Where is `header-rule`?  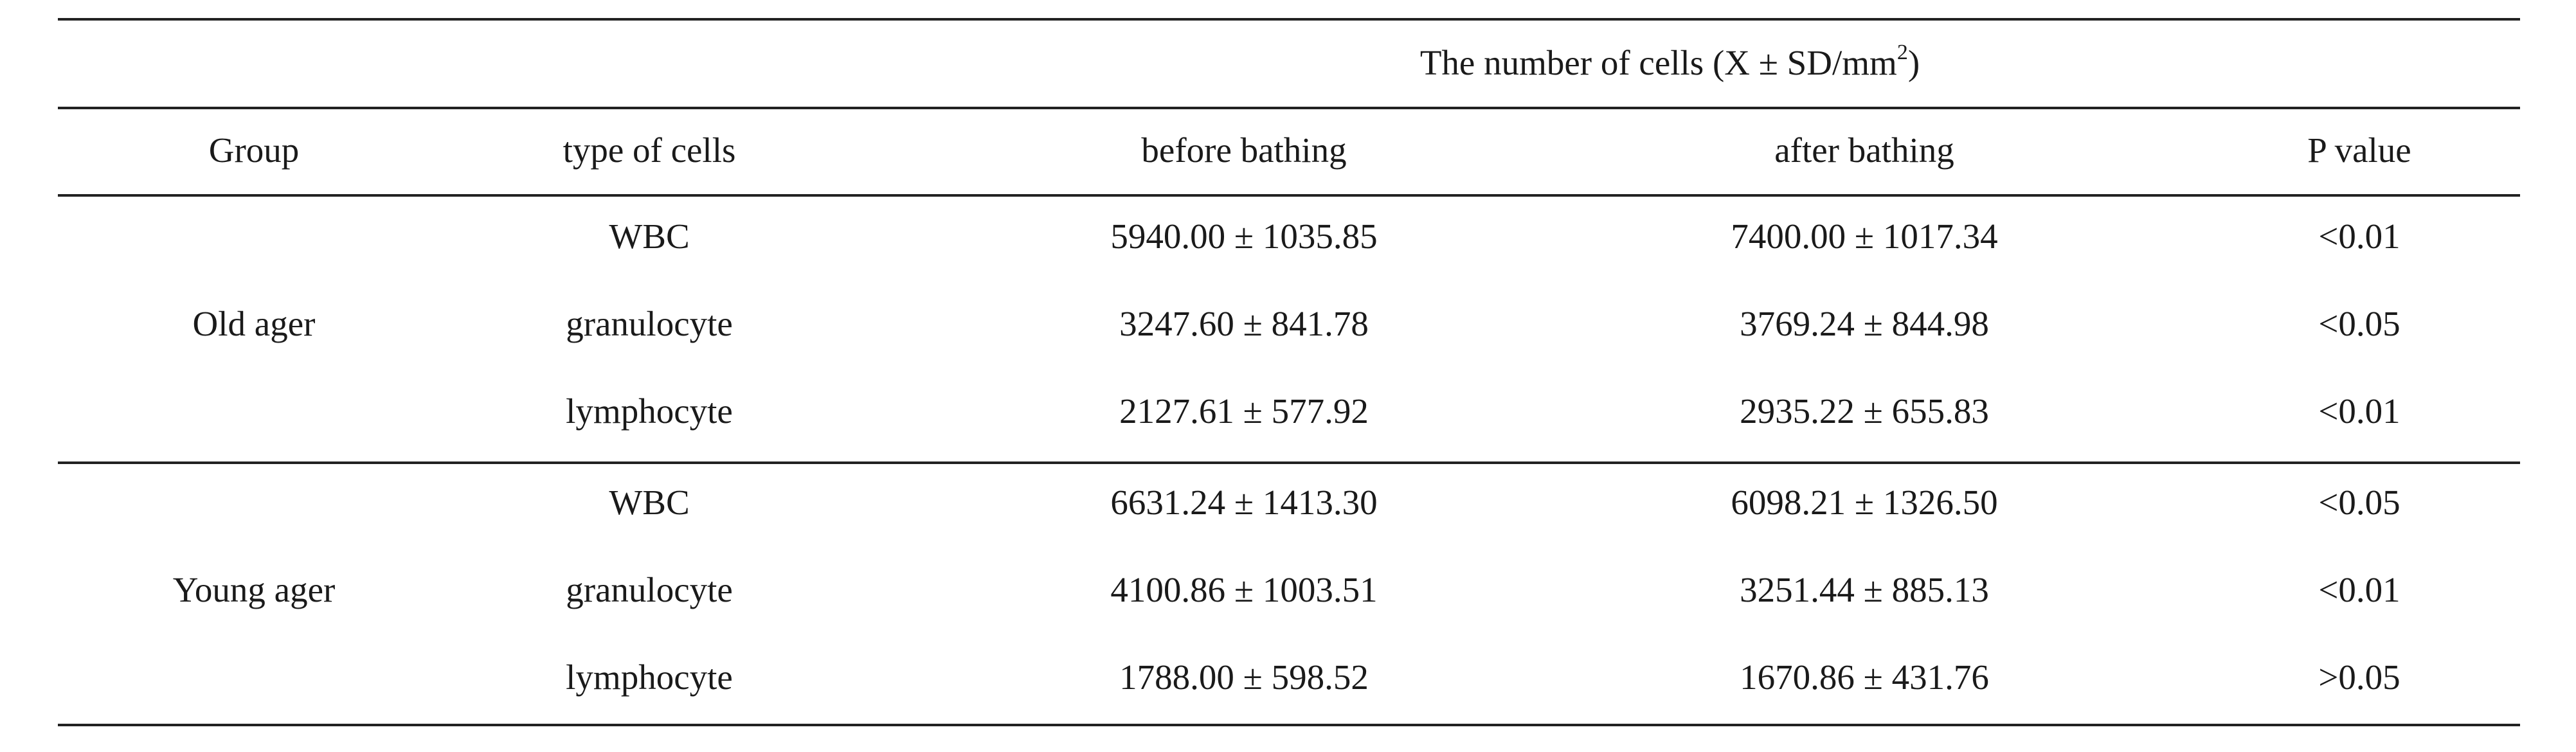 header-rule is located at coordinates (1289, 196).